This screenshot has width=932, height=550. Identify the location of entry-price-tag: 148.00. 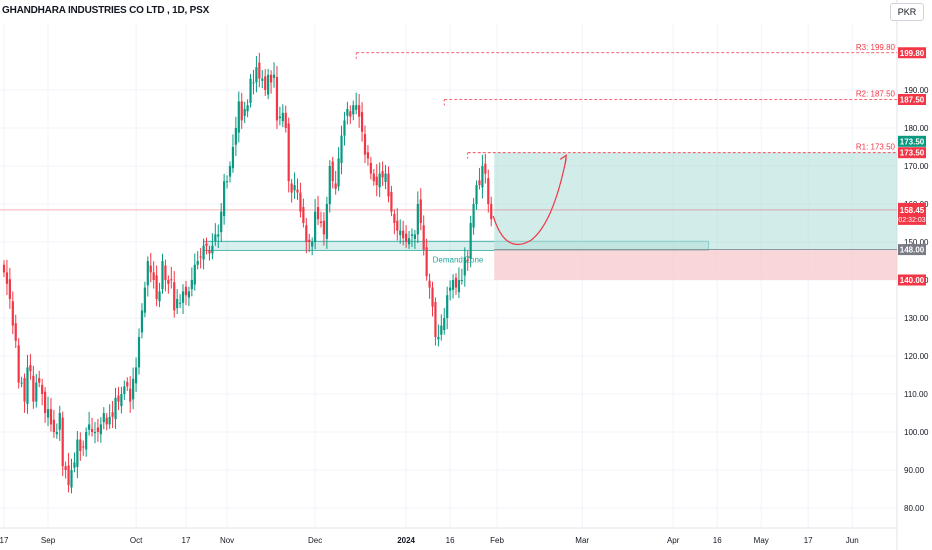
(912, 250).